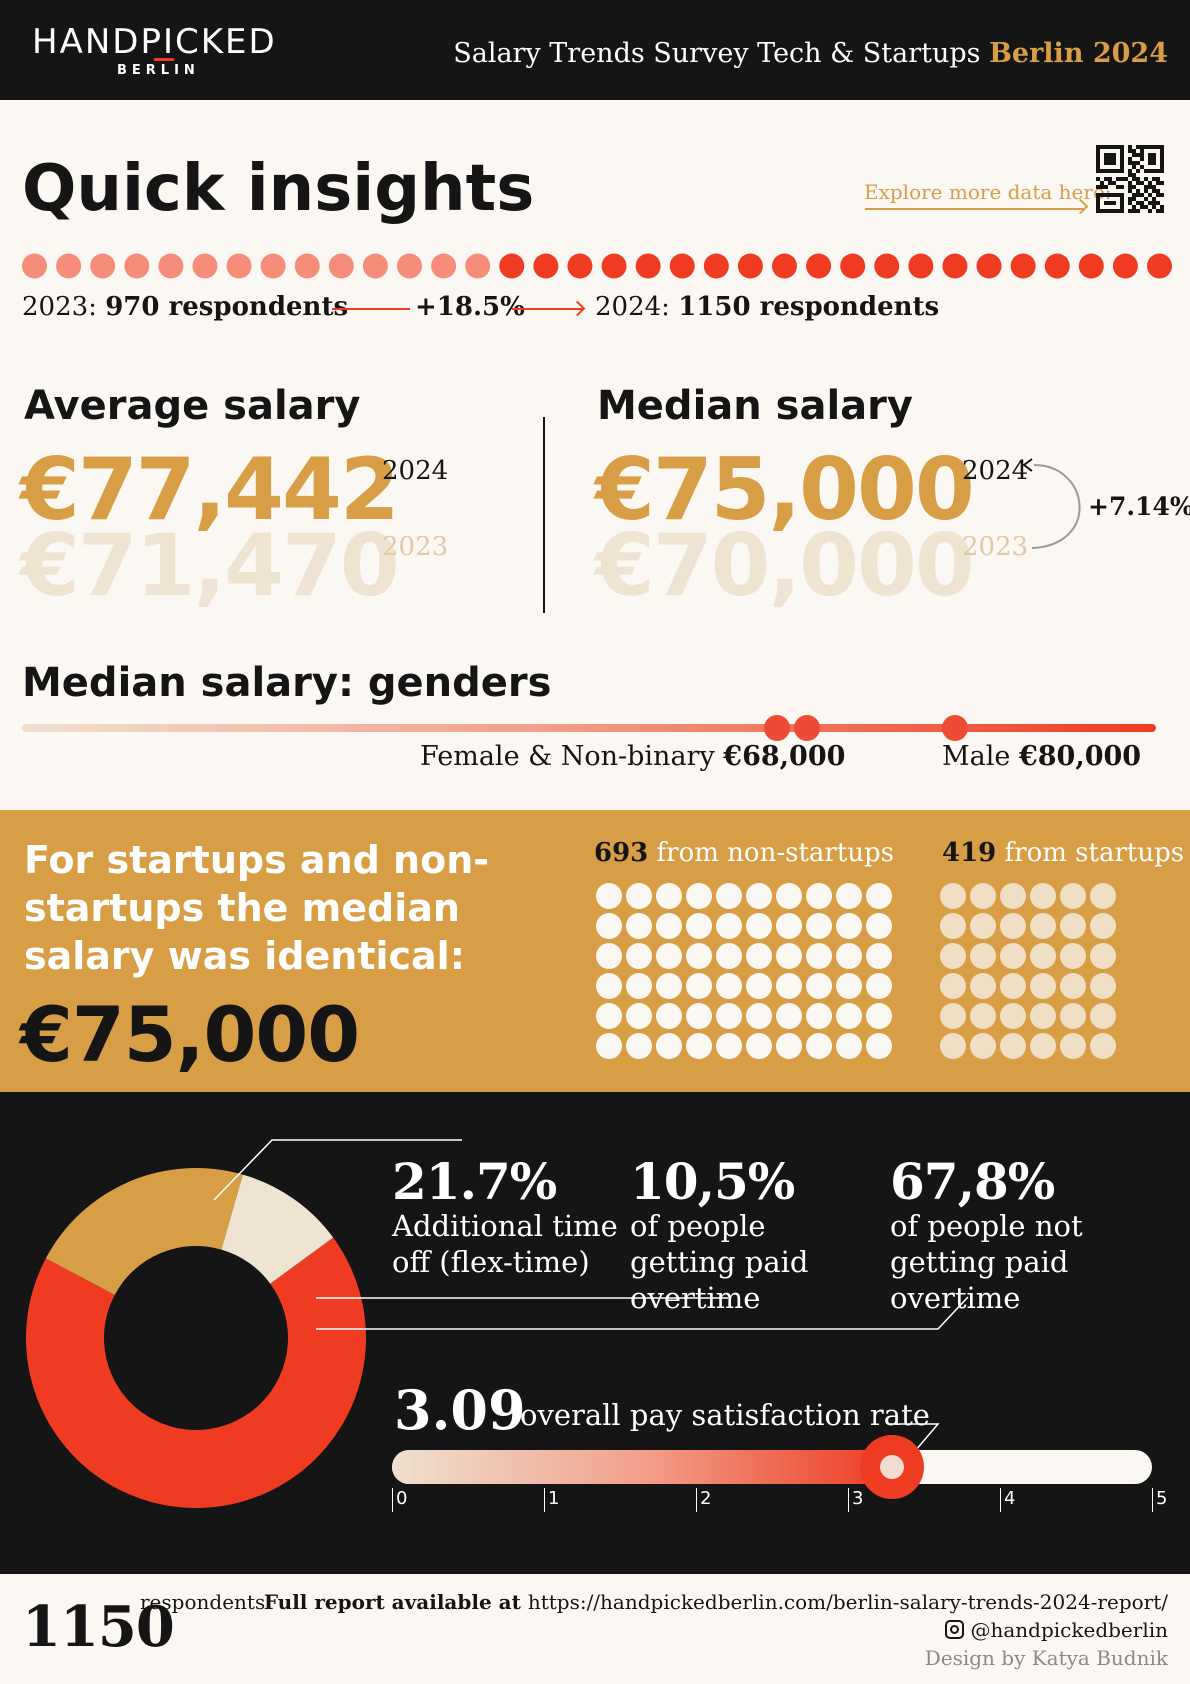 This screenshot has width=1190, height=1684. I want to click on respondents-growth: +18.5%, so click(470, 307).